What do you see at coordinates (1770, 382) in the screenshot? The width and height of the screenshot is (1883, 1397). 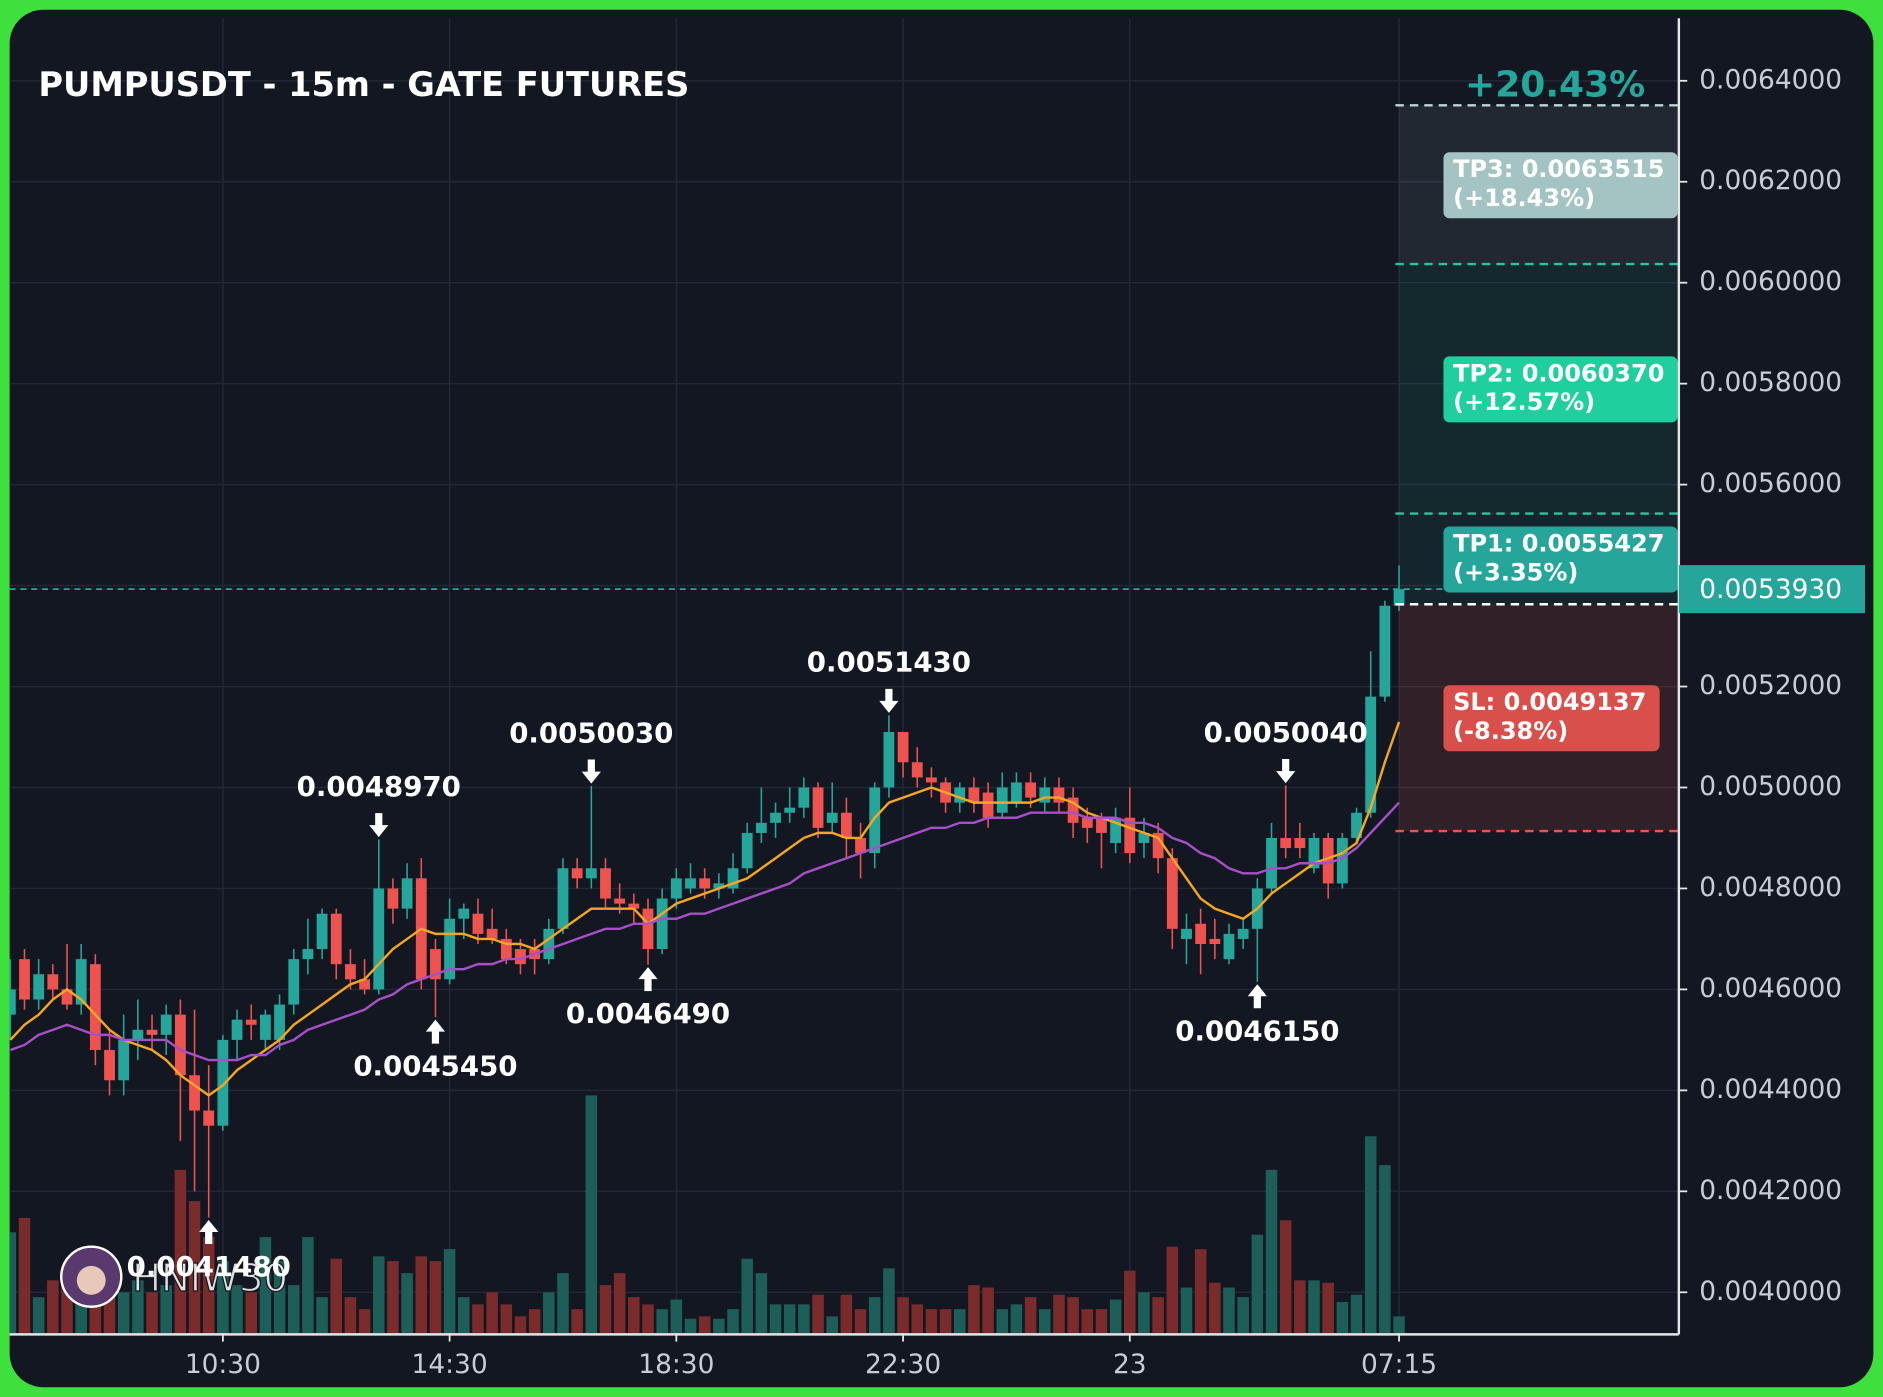 I see `y-tick-label: 0.0058000` at bounding box center [1770, 382].